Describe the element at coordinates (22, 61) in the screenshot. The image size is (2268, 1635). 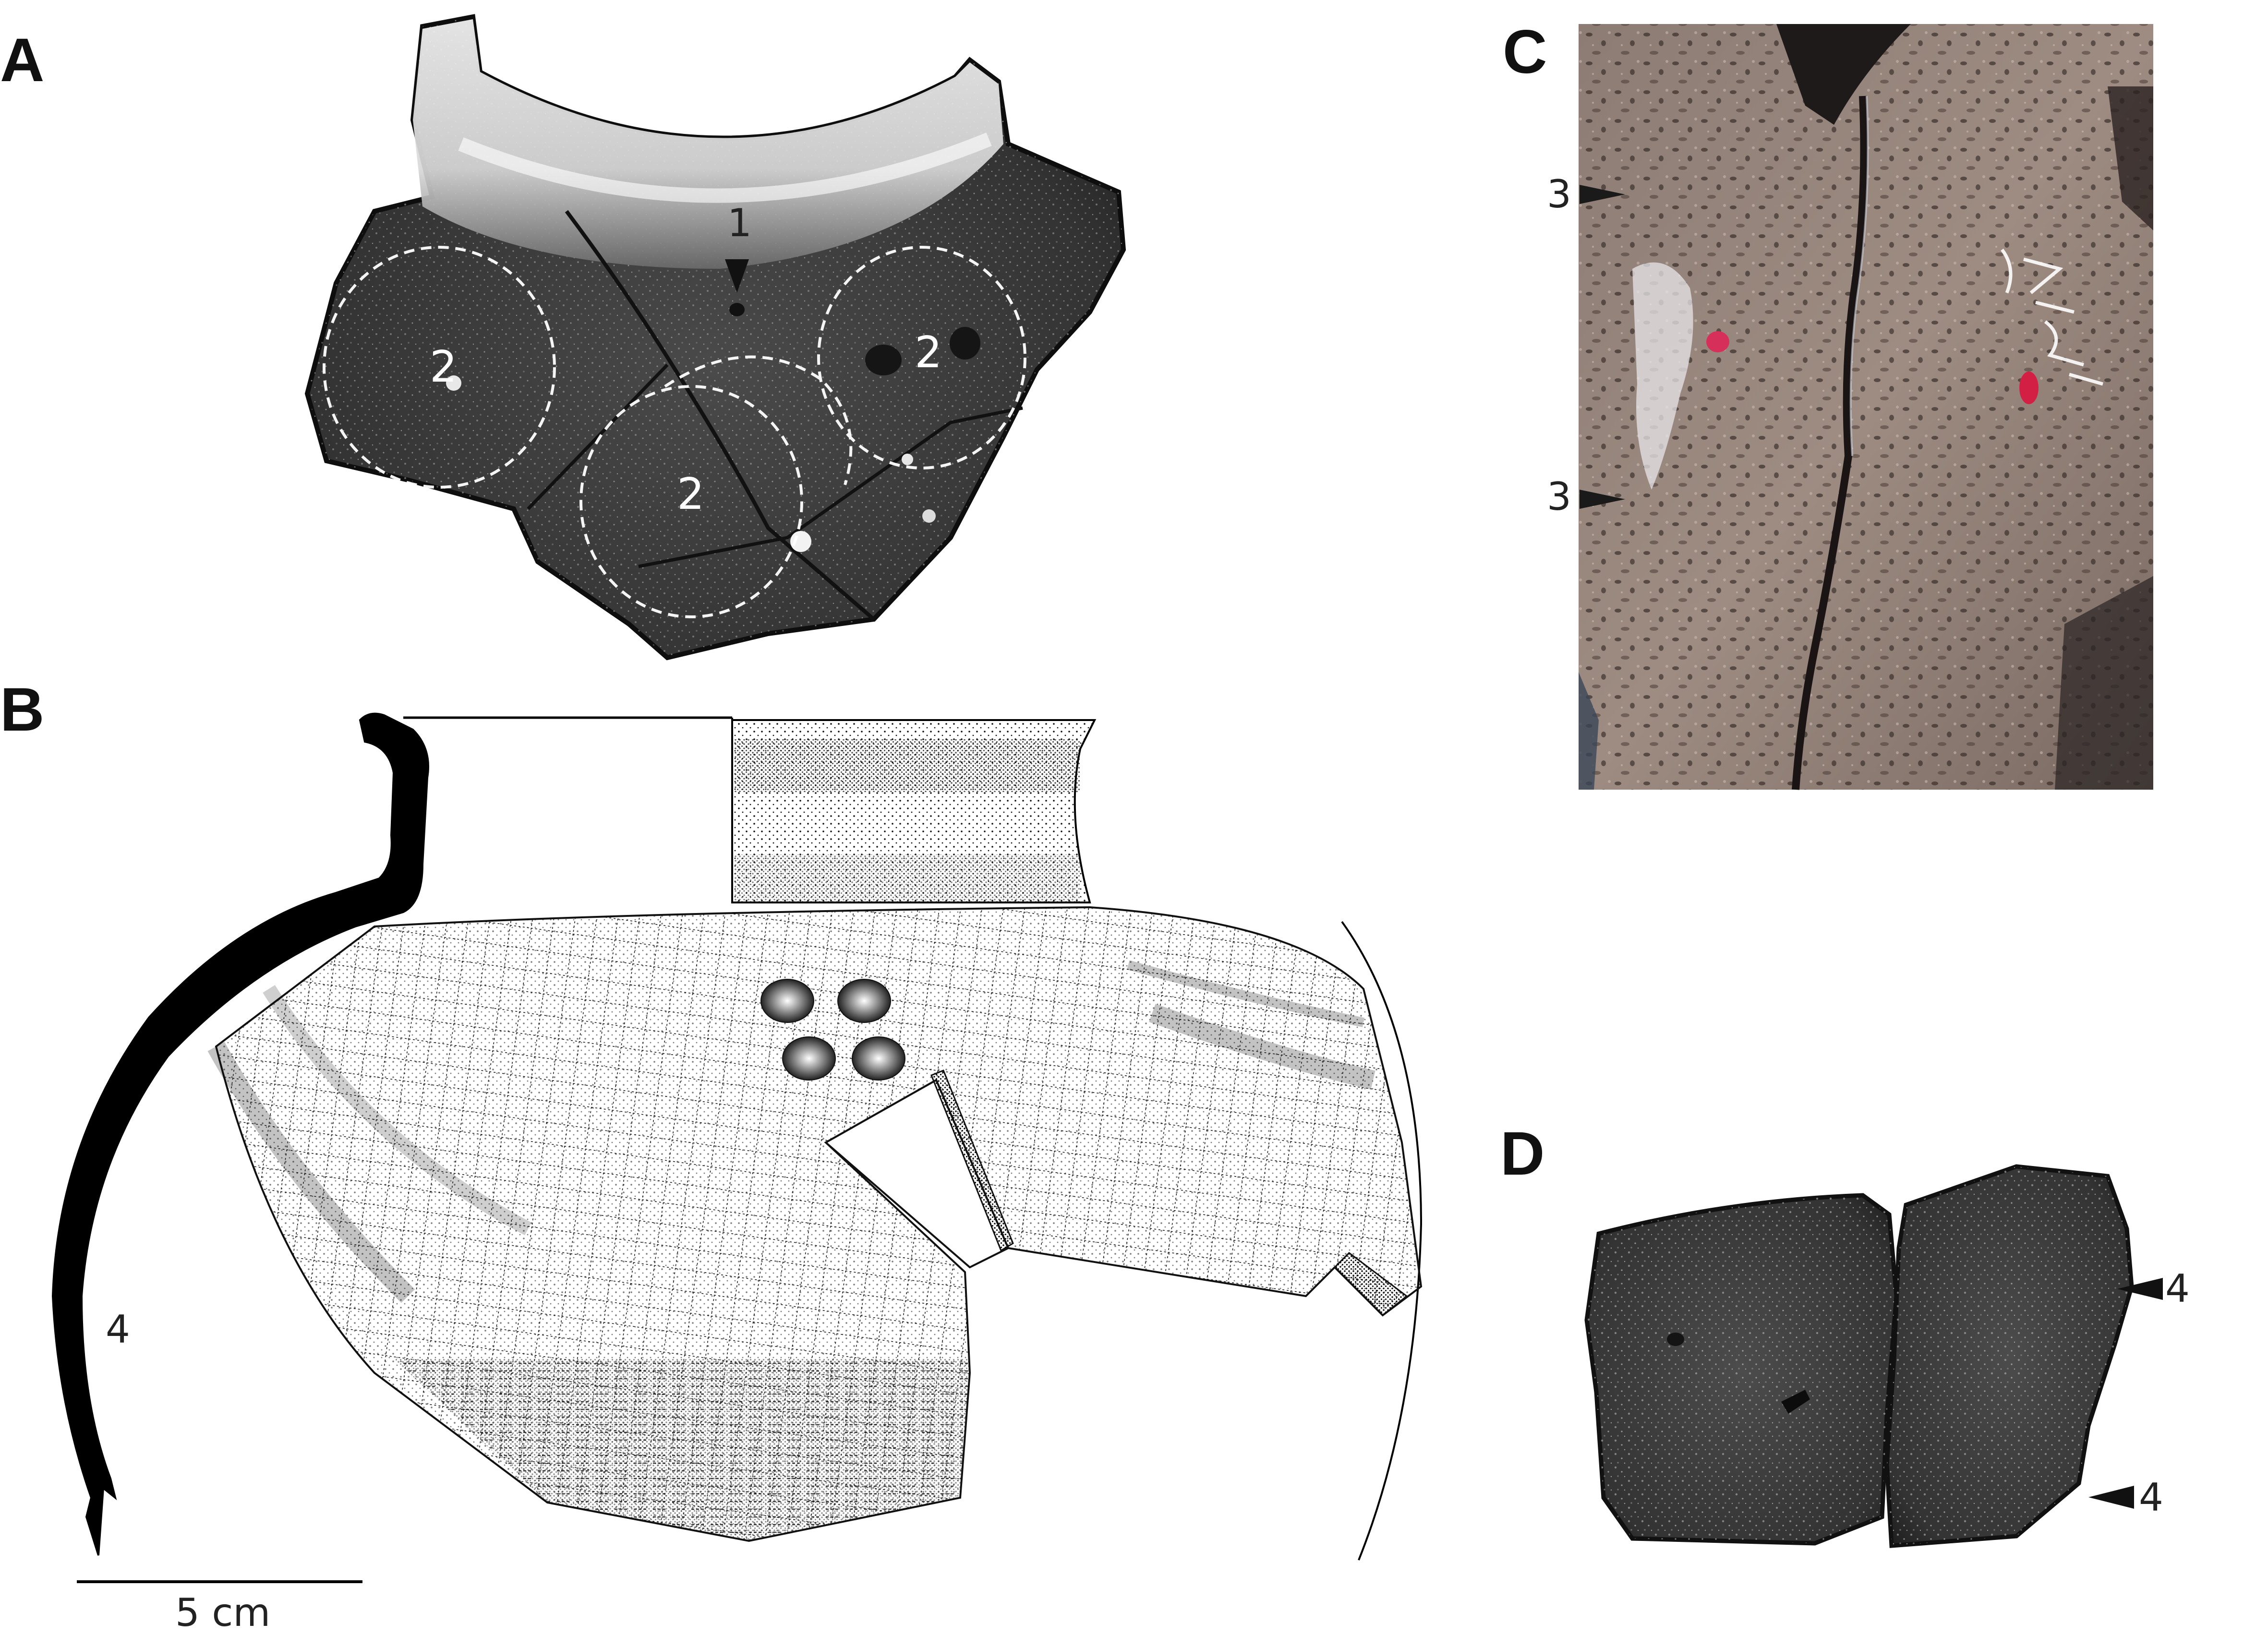
I see `panel-letter-a: A` at that location.